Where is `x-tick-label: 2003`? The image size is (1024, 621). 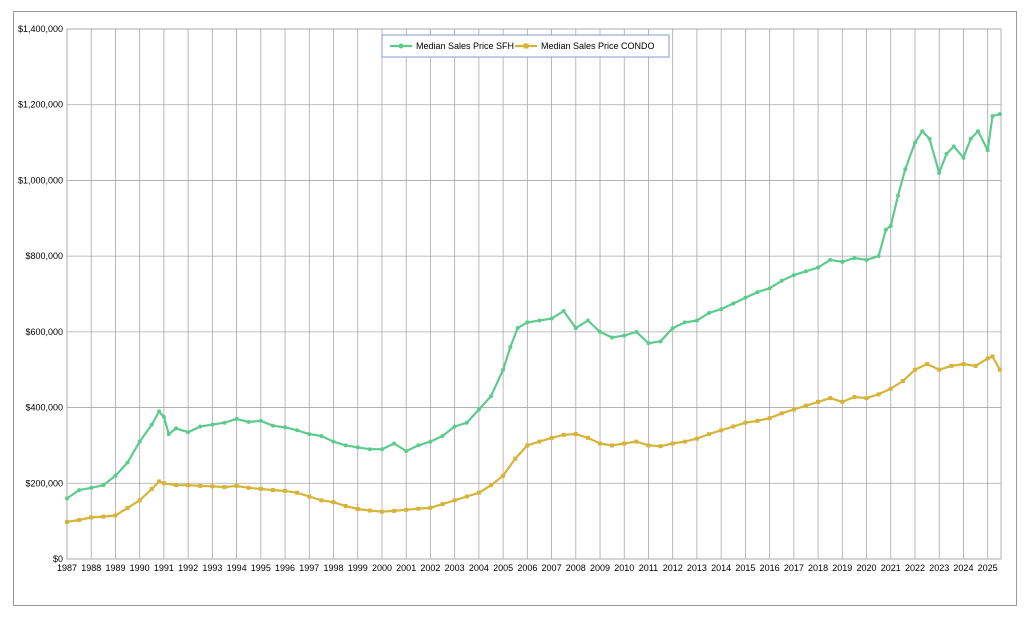
x-tick-label: 2003 is located at coordinates (455, 568).